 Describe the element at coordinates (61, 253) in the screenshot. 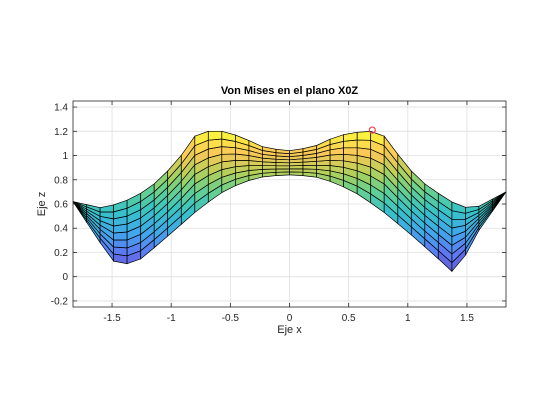

I see `y-tick-label-2: 0.2` at that location.